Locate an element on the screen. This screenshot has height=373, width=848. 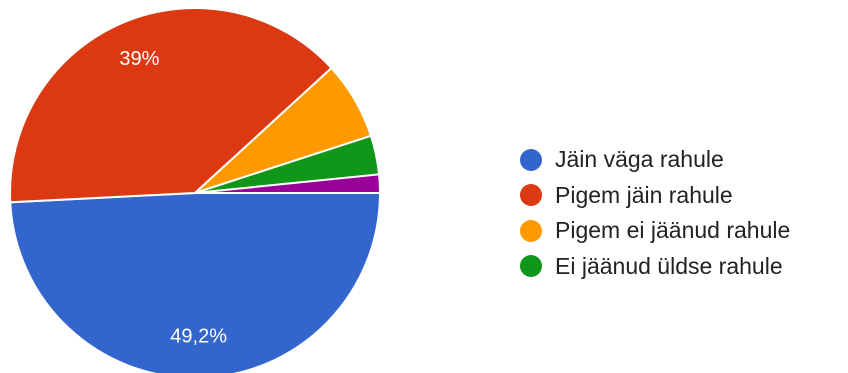
pie-slice-label-1: 49,2% is located at coordinates (198, 337).